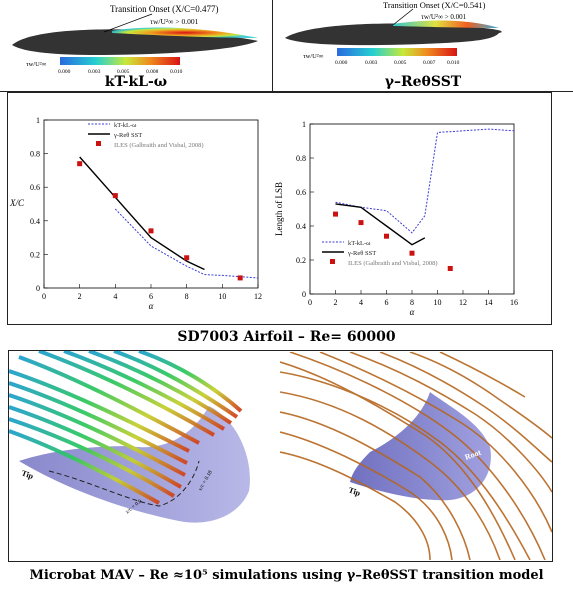 The image size is (573, 600). What do you see at coordinates (453, 63) in the screenshot?
I see `scale-tick-right-4: 0.010` at bounding box center [453, 63].